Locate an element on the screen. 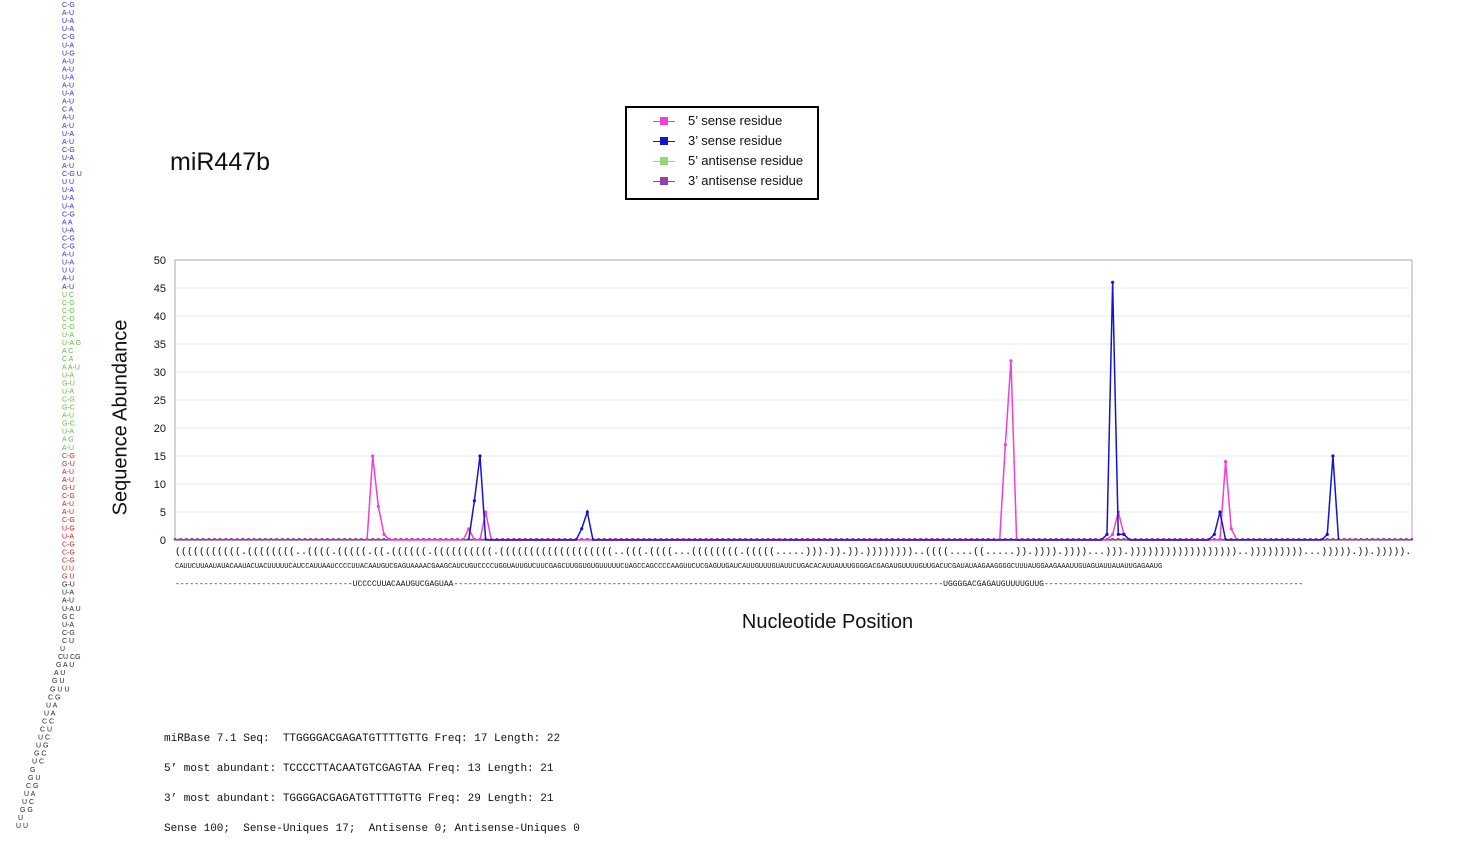  hairpin-line: U-A G is located at coordinates (71, 343).